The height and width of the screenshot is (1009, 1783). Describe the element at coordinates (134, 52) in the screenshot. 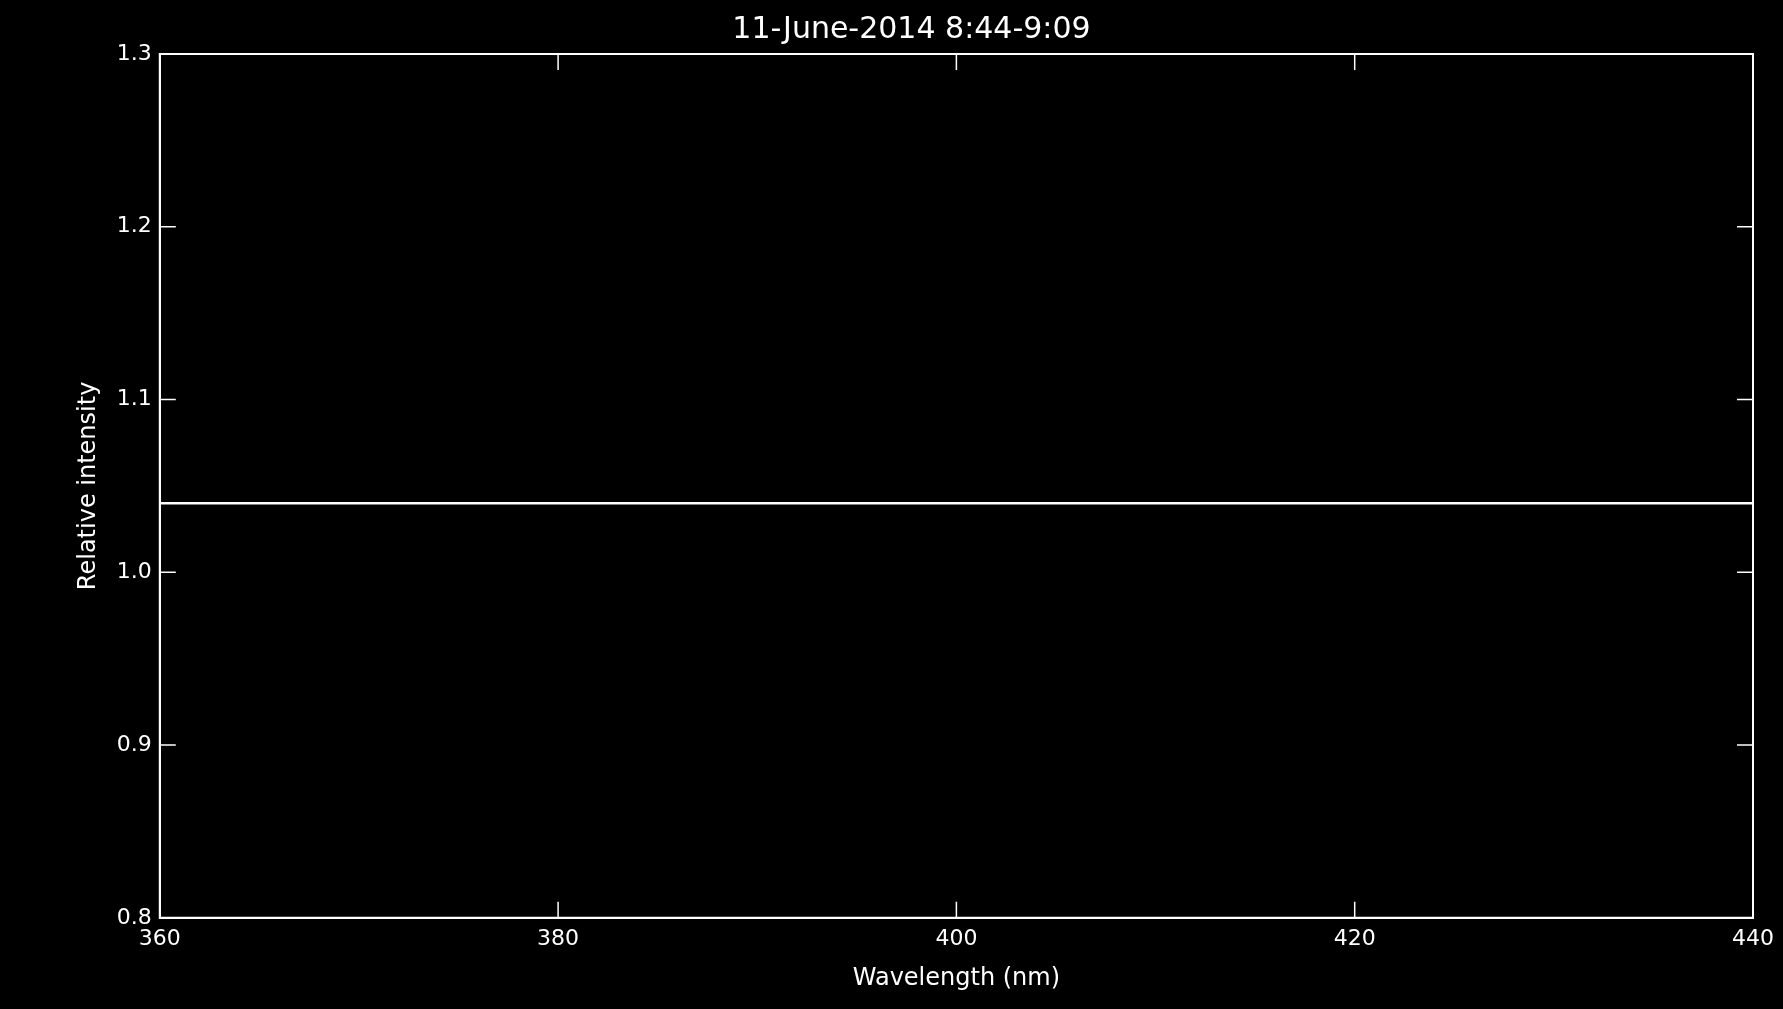

I see `y-tick-label: 1.3` at that location.